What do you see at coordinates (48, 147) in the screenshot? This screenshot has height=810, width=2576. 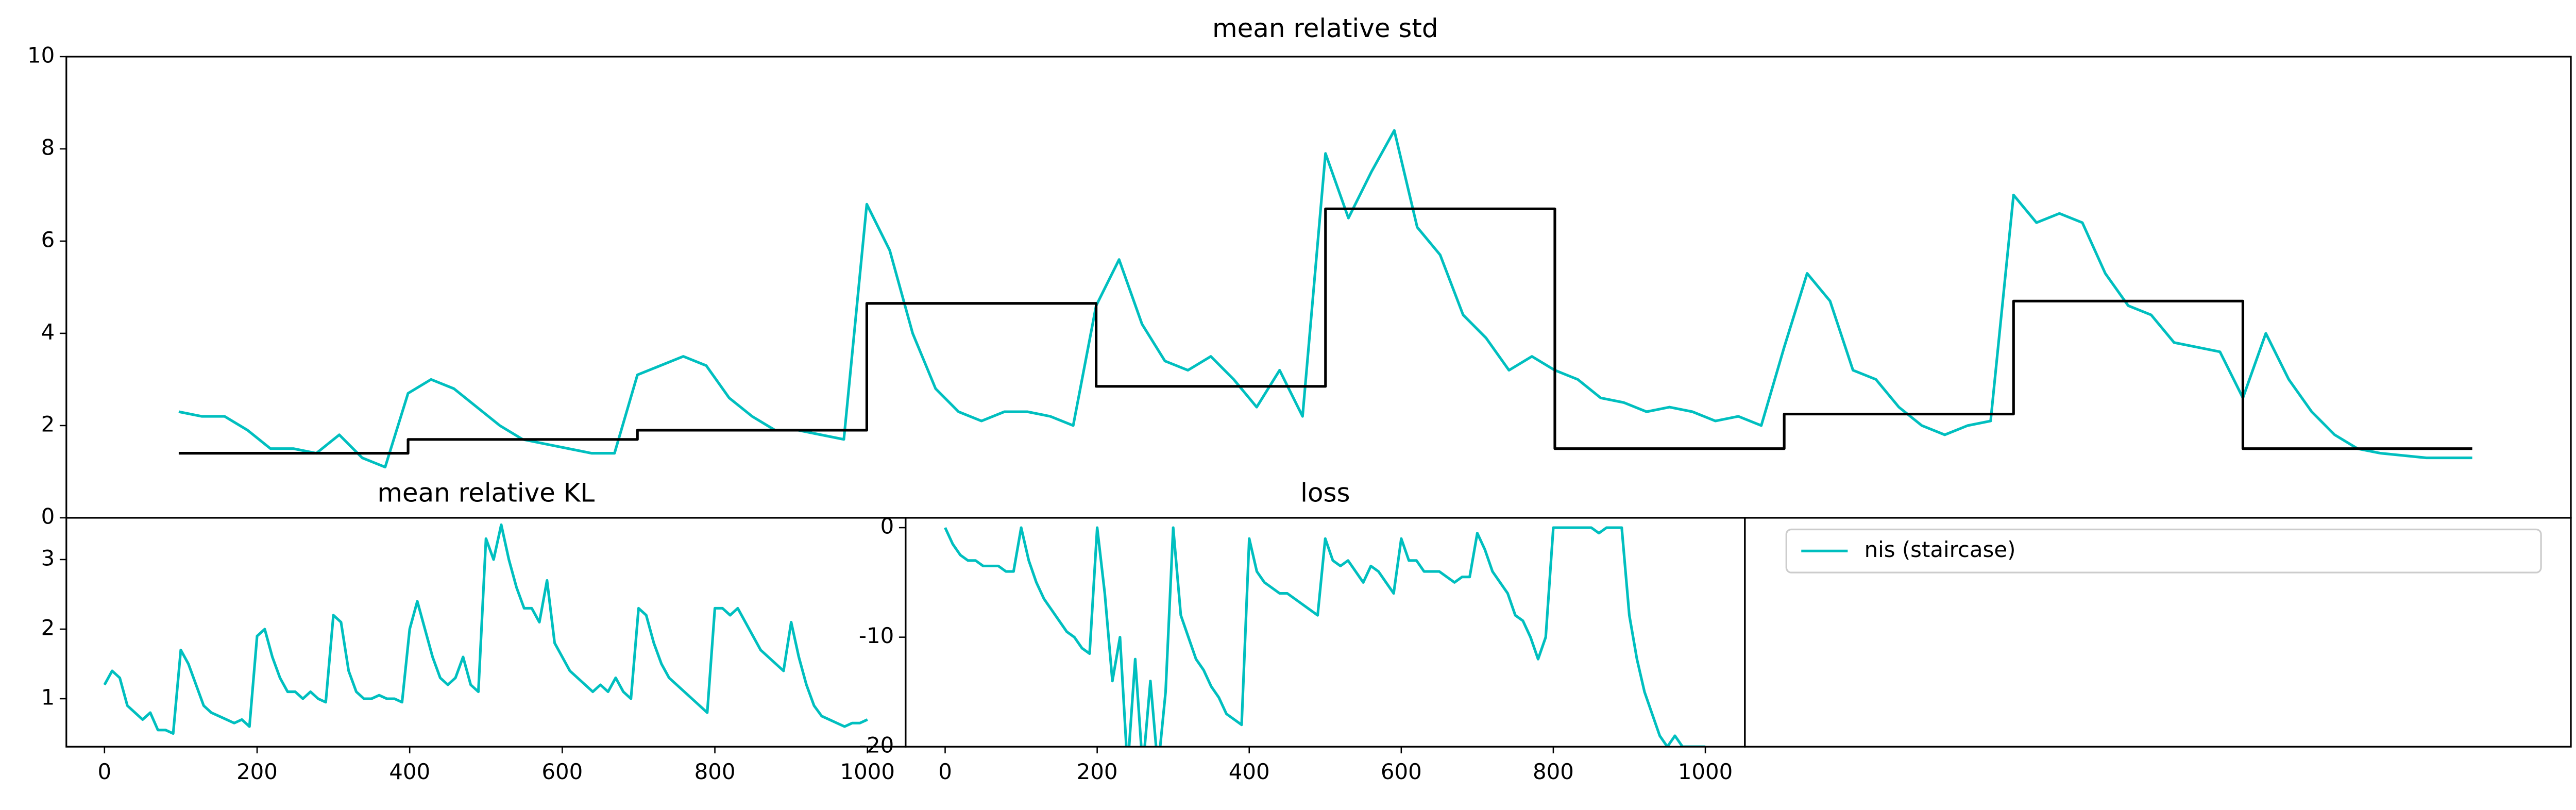 I see `y-tick-label: 8` at bounding box center [48, 147].